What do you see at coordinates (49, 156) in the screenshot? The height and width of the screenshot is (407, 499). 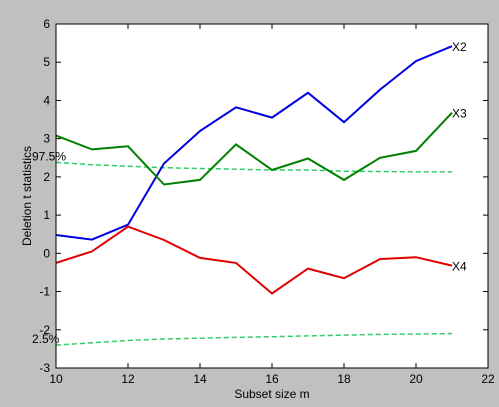 I see `band-label: 97.5%` at bounding box center [49, 156].